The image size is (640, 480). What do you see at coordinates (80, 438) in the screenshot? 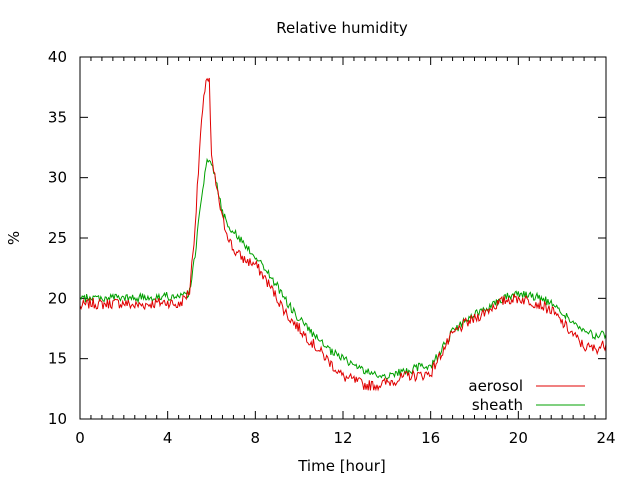
I see `x-tick-label: 0` at bounding box center [80, 438].